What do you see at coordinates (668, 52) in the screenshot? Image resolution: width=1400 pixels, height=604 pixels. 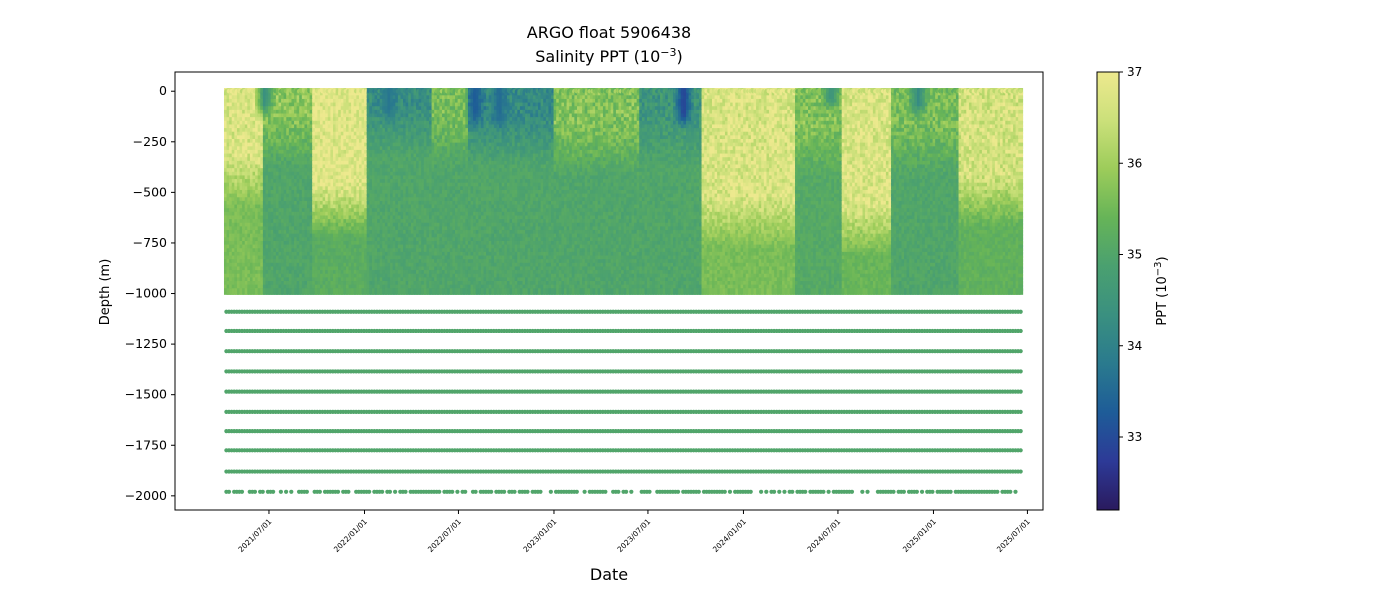 I see `subtitle-exponent: −3` at bounding box center [668, 52].